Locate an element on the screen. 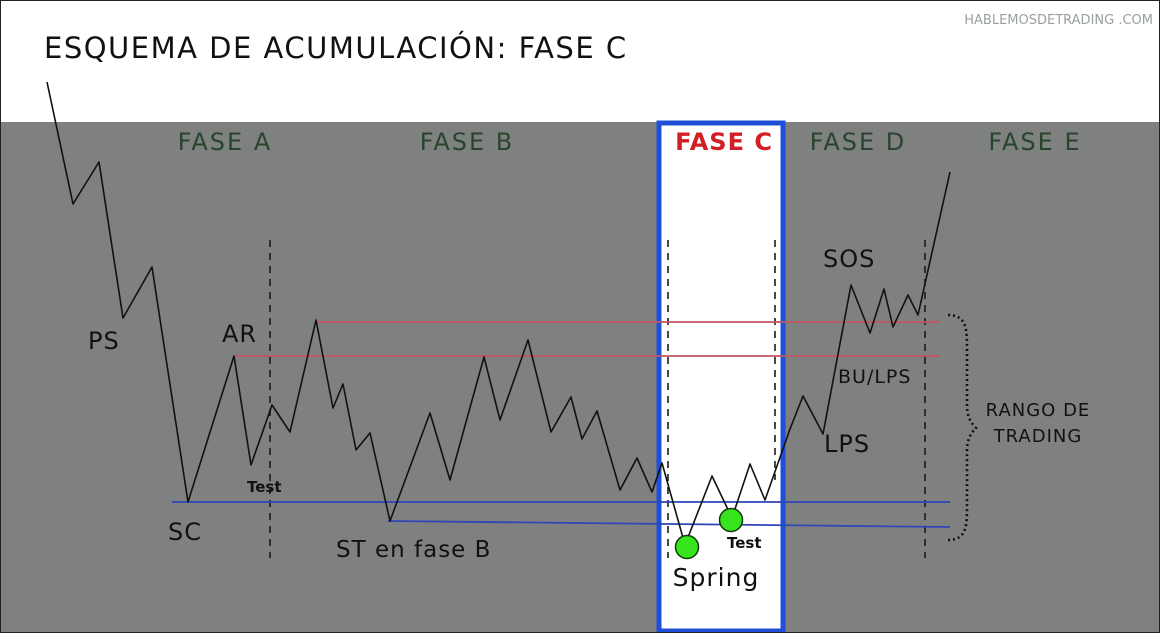 Image resolution: width=1160 pixels, height=633 pixels. spring-marker is located at coordinates (687, 547).